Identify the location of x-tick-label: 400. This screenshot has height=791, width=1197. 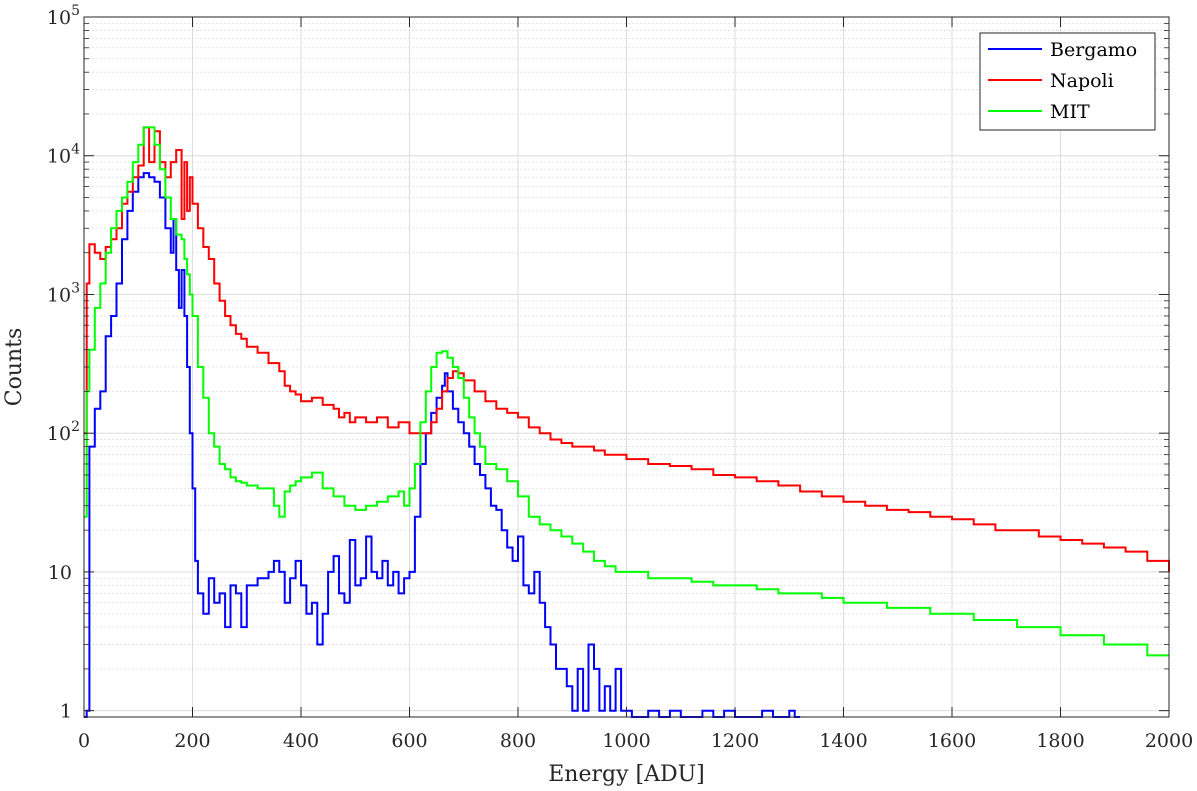
(301, 741).